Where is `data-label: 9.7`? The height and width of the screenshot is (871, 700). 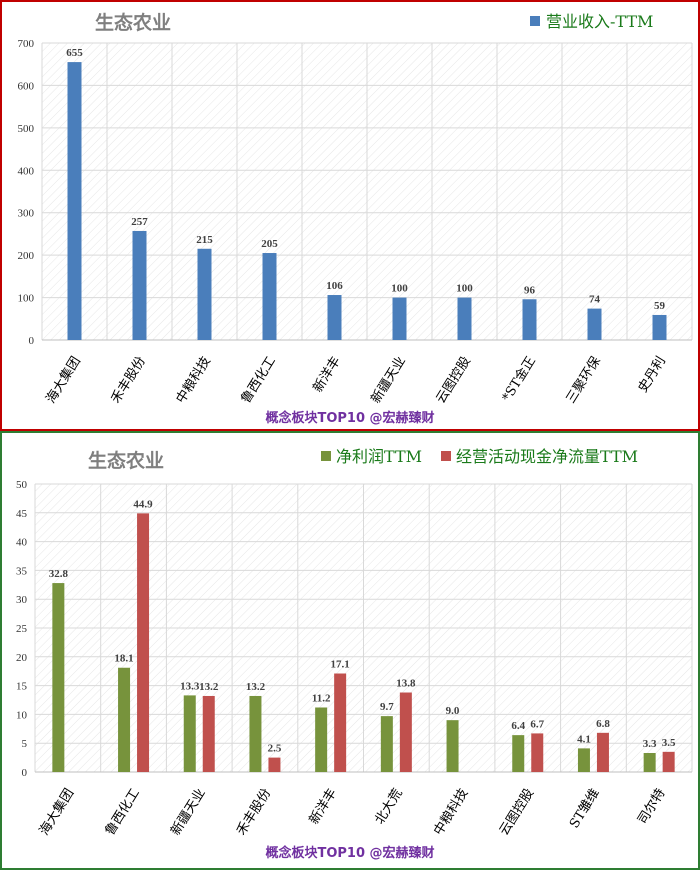
data-label: 9.7 is located at coordinates (387, 707).